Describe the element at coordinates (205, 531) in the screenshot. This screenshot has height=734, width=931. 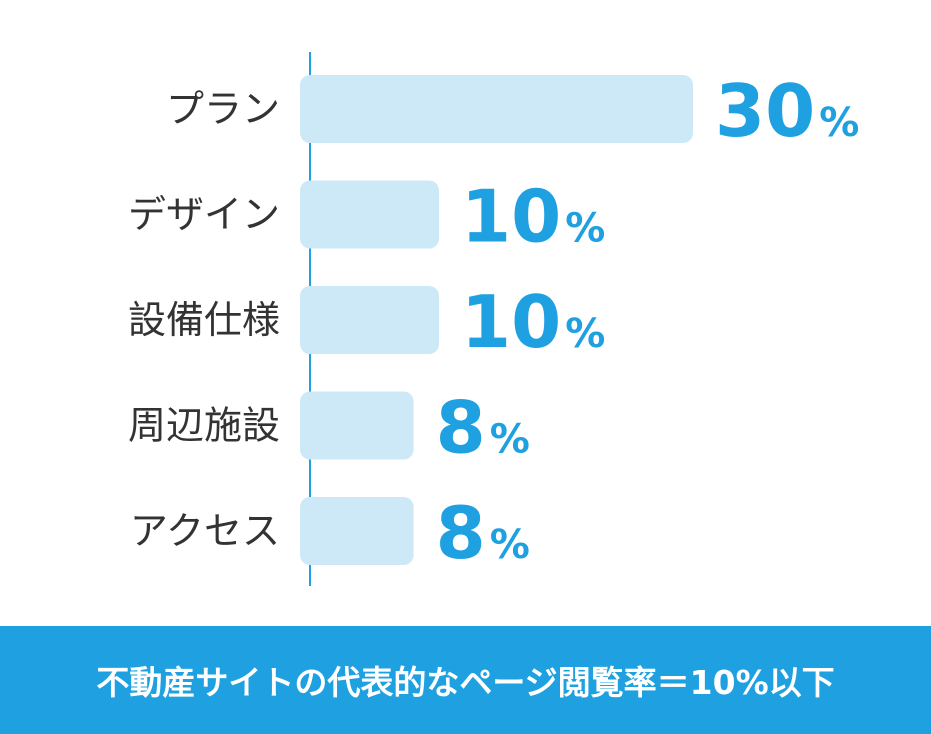
I see `category-label: アクセス` at that location.